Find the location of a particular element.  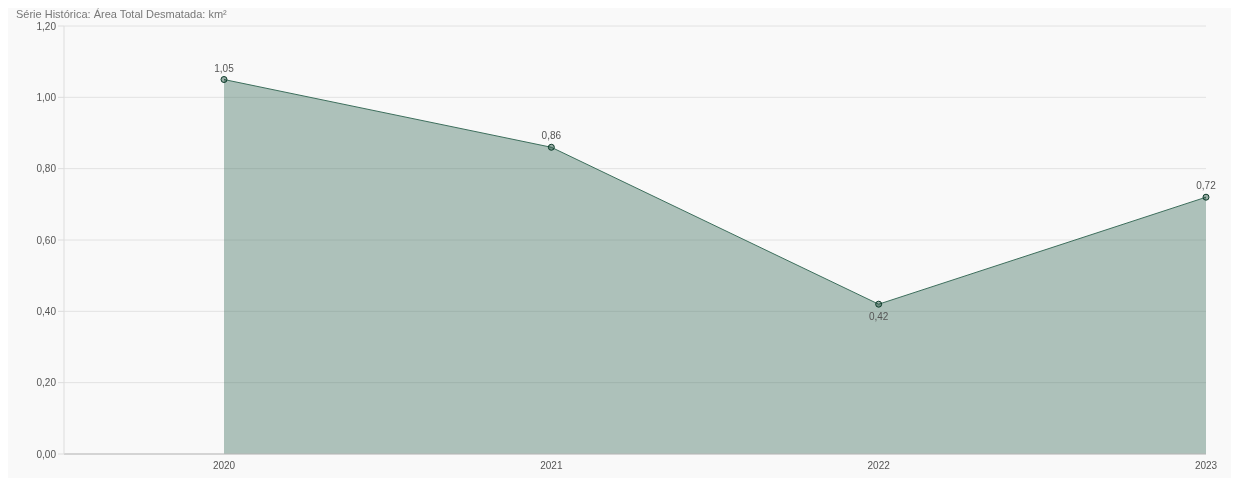

x-tick-label: 2020 is located at coordinates (224, 466).